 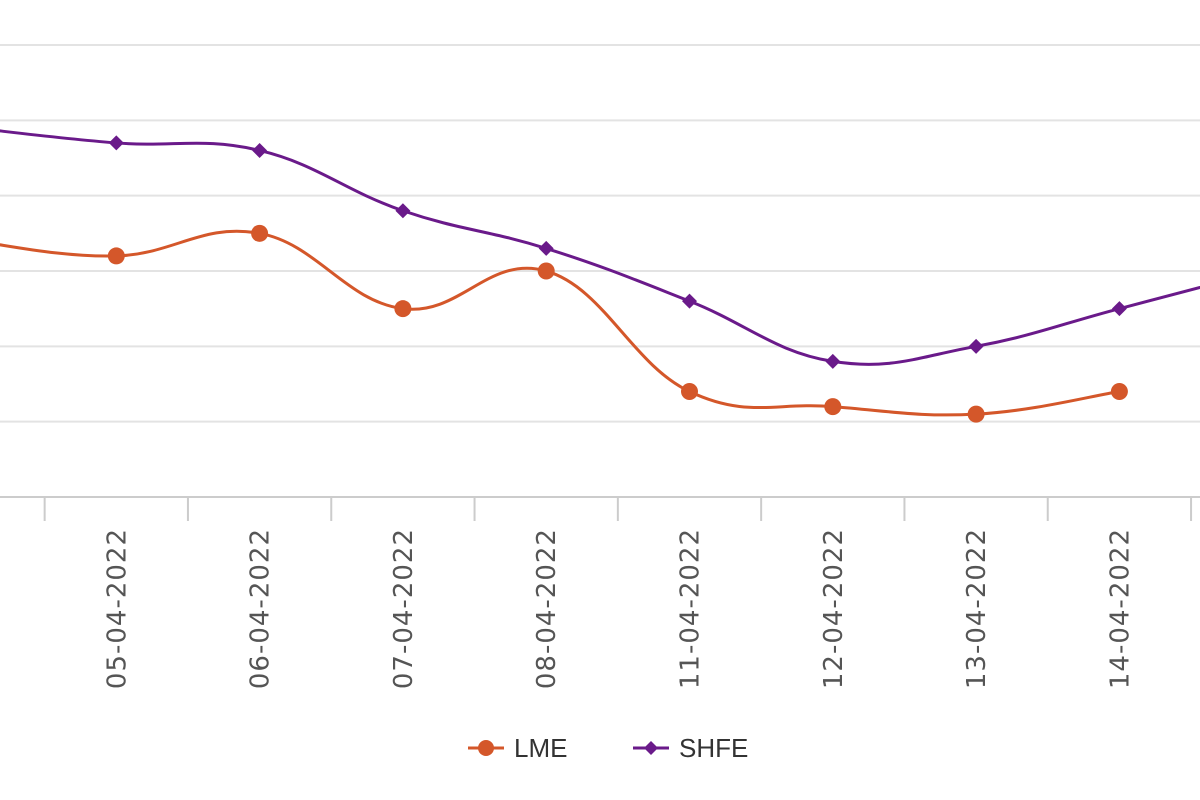 What do you see at coordinates (1120, 608) in the screenshot?
I see `x-tick-label: 14-04-2022` at bounding box center [1120, 608].